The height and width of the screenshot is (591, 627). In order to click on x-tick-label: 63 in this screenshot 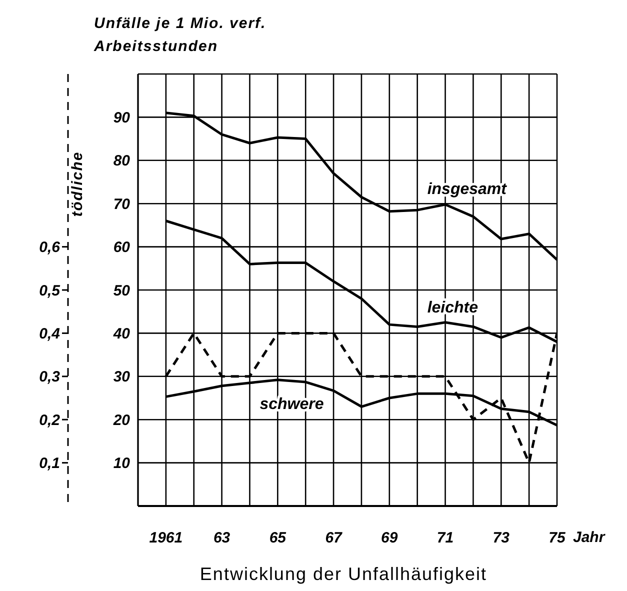, I will do `click(222, 538)`.